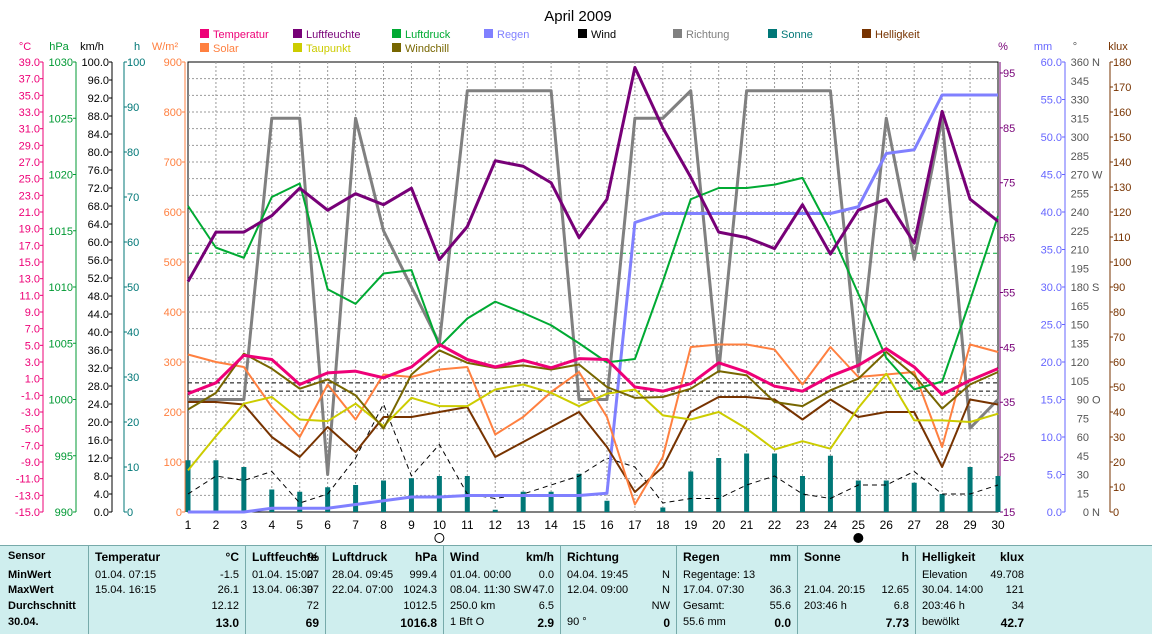 Image resolution: width=1152 pixels, height=634 pixels. What do you see at coordinates (30, 446) in the screenshot?
I see `temp-tick-label: -7.0` at bounding box center [30, 446].